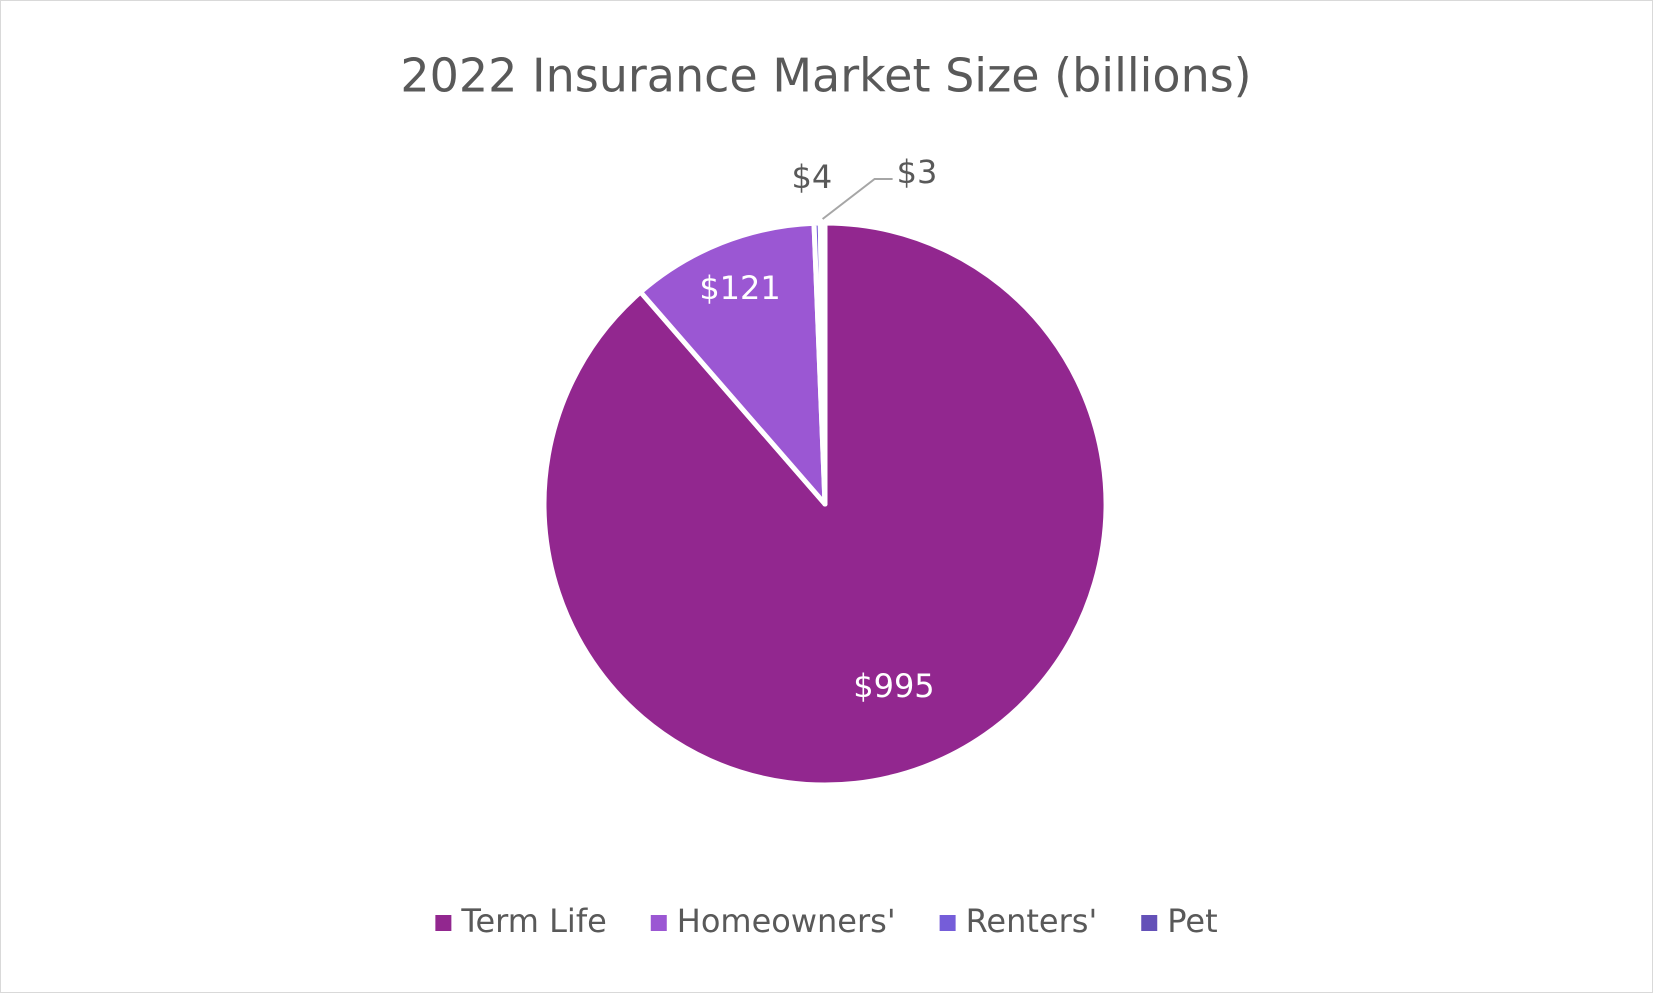 Image resolution: width=1653 pixels, height=993 pixels. Describe the element at coordinates (739, 288) in the screenshot. I see `data-label: $121` at that location.